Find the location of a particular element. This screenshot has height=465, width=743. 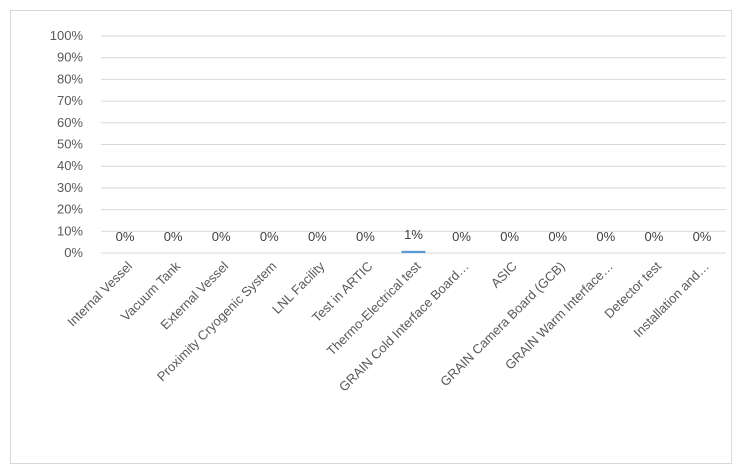

data-labels: 0% 0% 0% 0% 0% 0% 1% 0% 0% 0% 0% 0% 0% is located at coordinates (414, 235).